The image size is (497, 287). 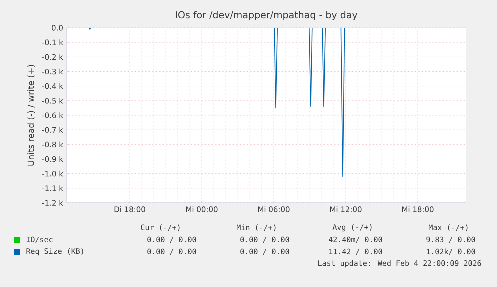 What do you see at coordinates (267, 15) in the screenshot?
I see `chart-title: IOs for /dev/mapper/mpathaq - by day` at bounding box center [267, 15].